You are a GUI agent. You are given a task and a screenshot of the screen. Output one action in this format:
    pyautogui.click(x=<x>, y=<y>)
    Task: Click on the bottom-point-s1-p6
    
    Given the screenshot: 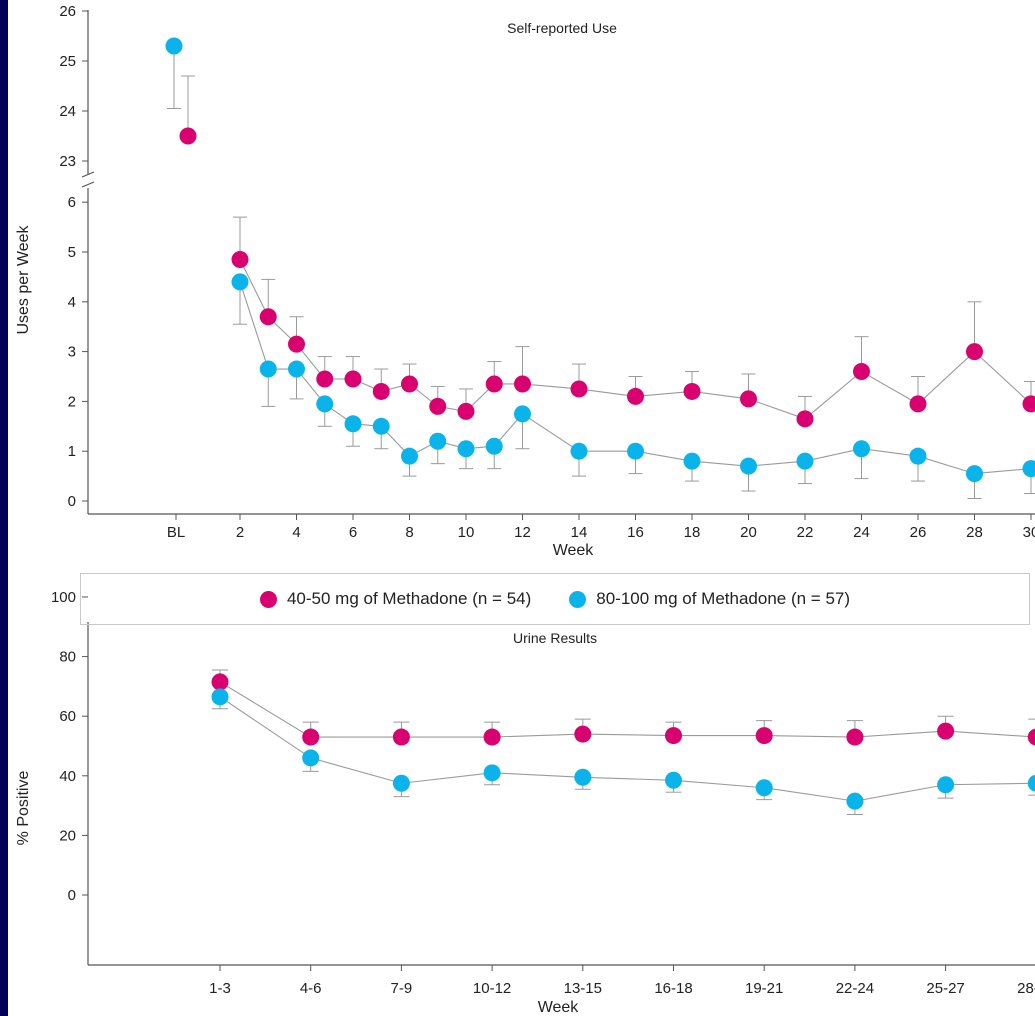 What is the action you would take?
    pyautogui.click(x=764, y=788)
    